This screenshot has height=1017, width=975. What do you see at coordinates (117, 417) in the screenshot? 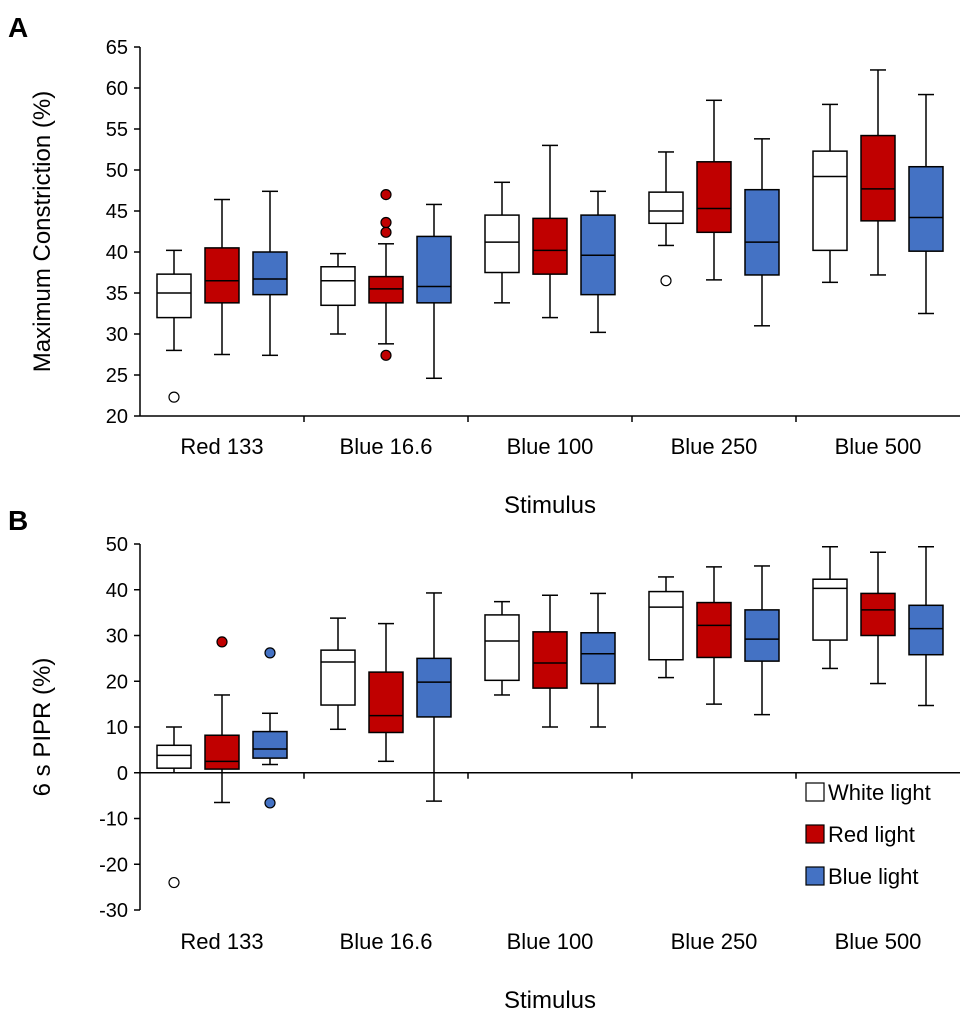
I see `panel-a-y-tick-label: 20` at bounding box center [117, 417].